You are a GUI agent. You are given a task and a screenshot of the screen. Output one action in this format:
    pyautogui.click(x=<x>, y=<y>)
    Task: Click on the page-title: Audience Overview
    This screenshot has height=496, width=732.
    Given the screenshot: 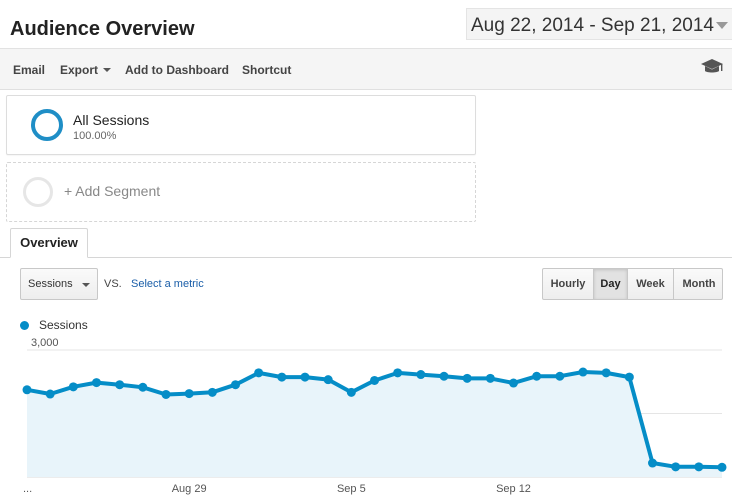 What is the action you would take?
    pyautogui.click(x=102, y=29)
    